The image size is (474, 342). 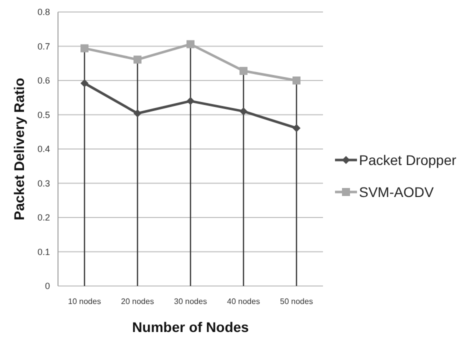 What do you see at coordinates (43, 46) in the screenshot?
I see `y-tick-label: 0.7` at bounding box center [43, 46].